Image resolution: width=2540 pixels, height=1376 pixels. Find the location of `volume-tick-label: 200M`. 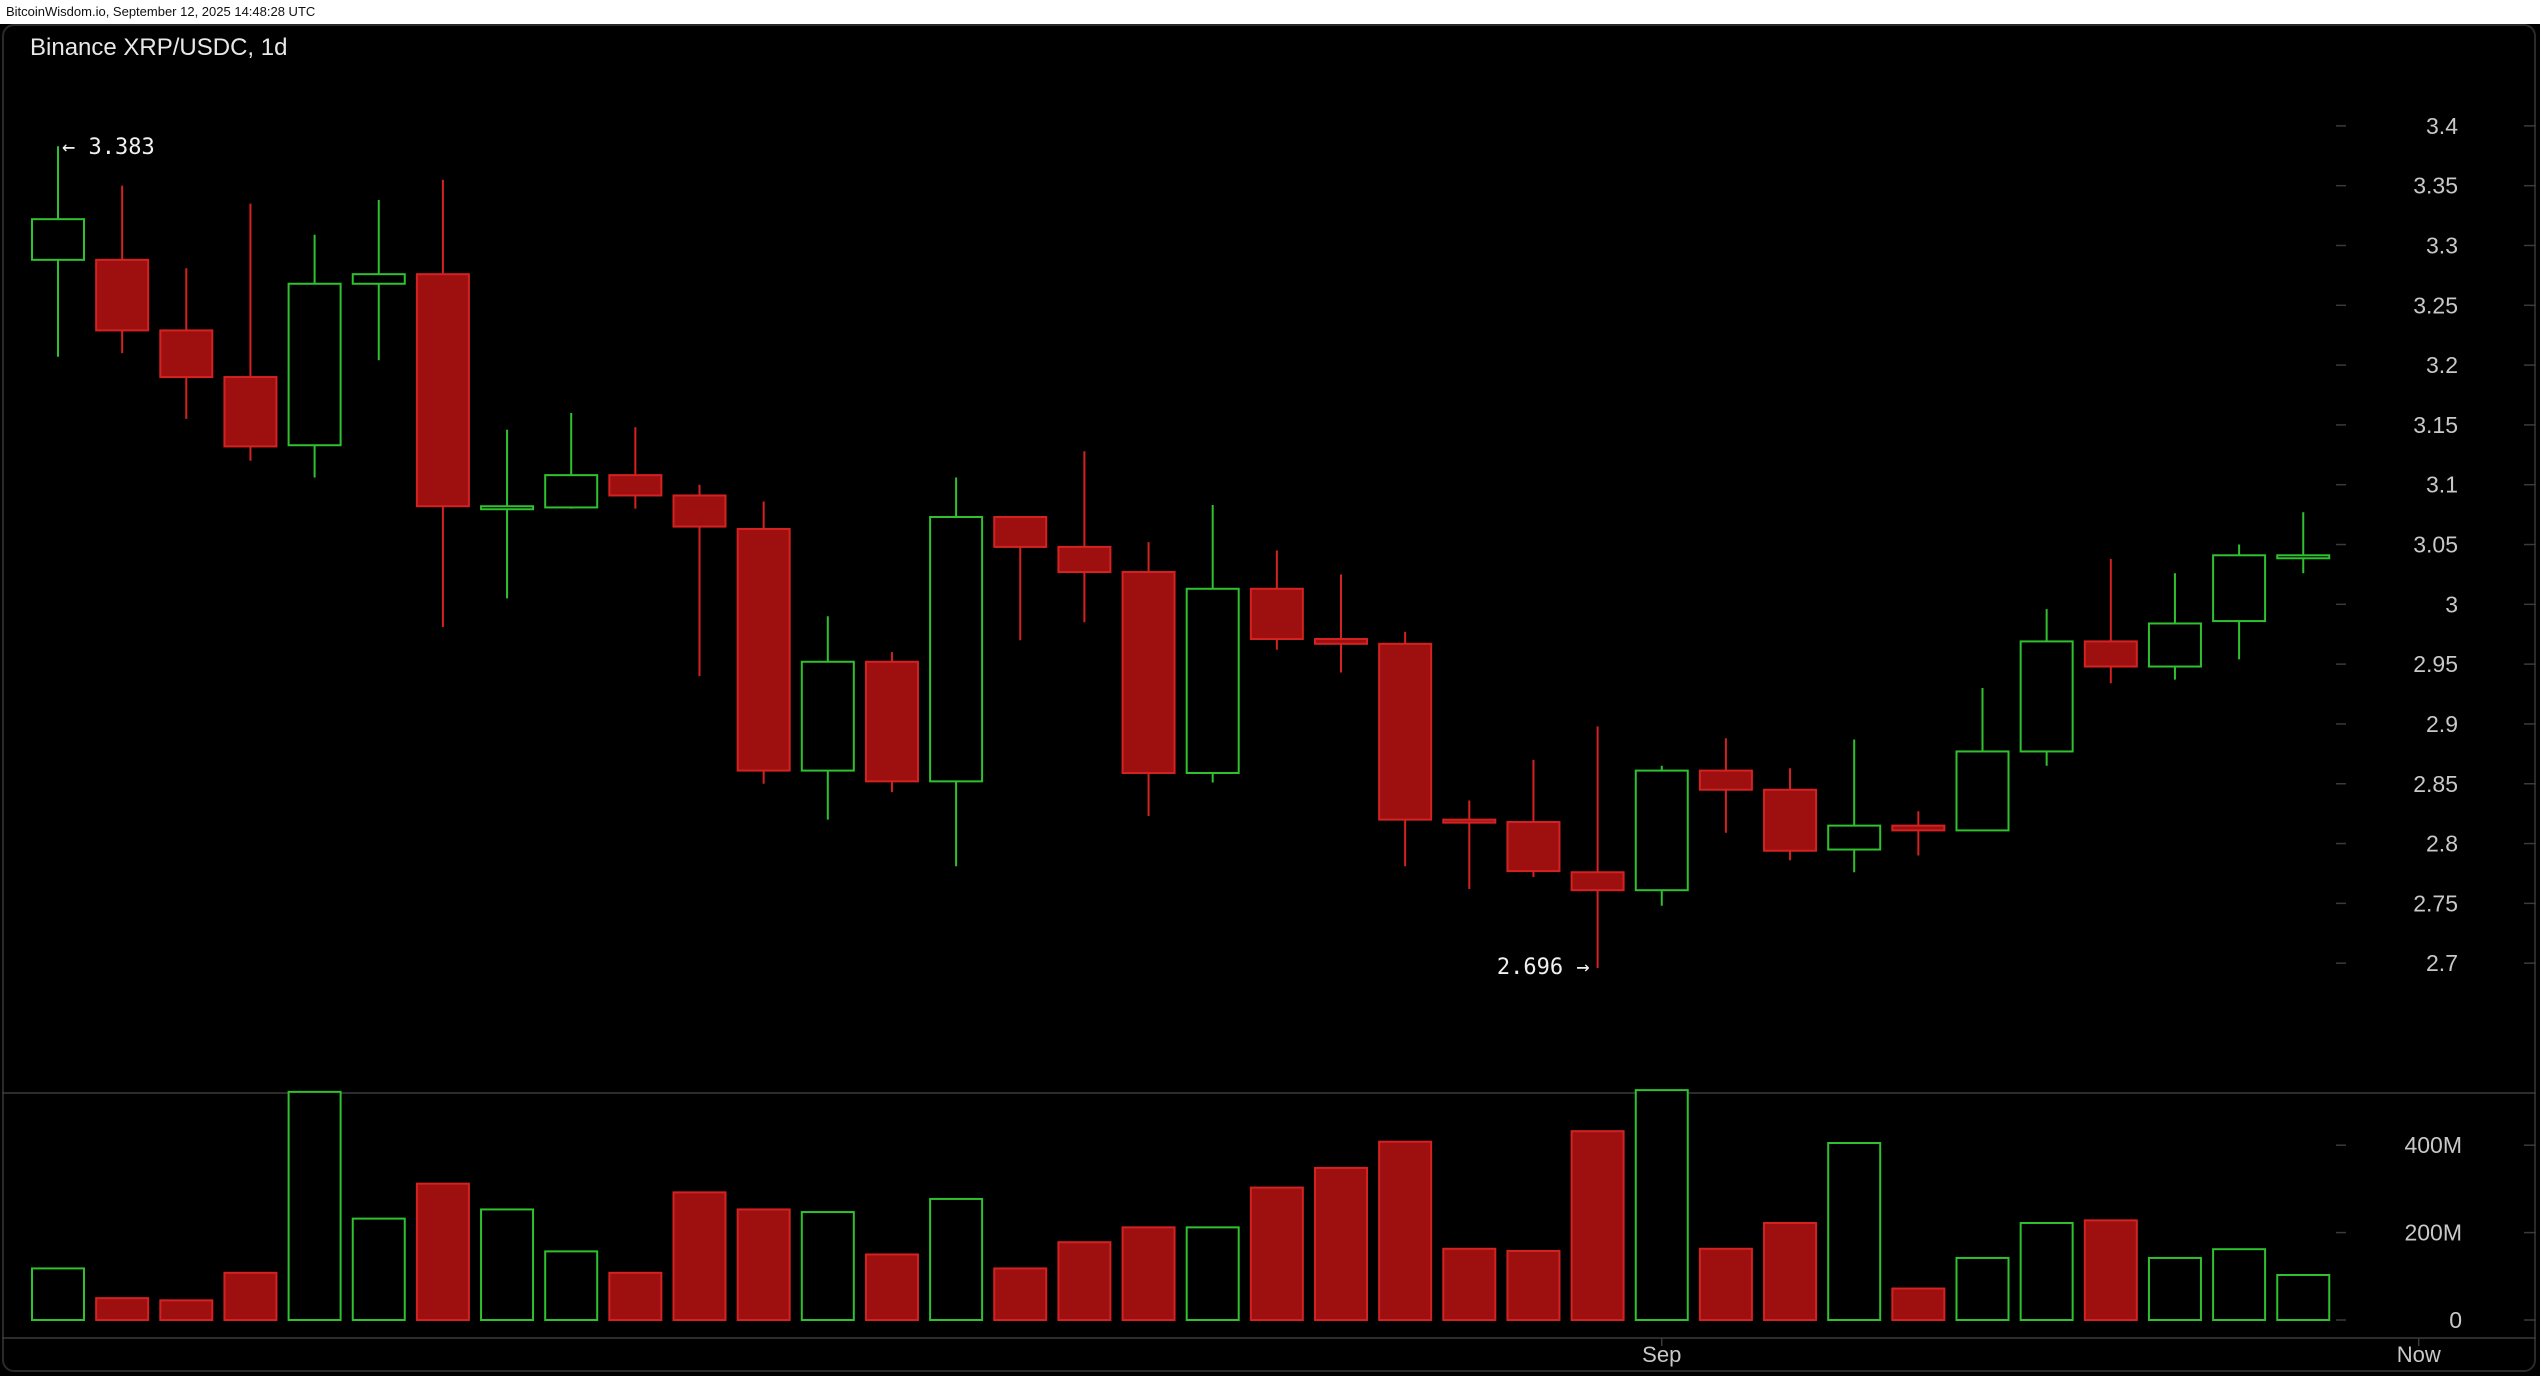

volume-tick-label: 200M is located at coordinates (2433, 1233).